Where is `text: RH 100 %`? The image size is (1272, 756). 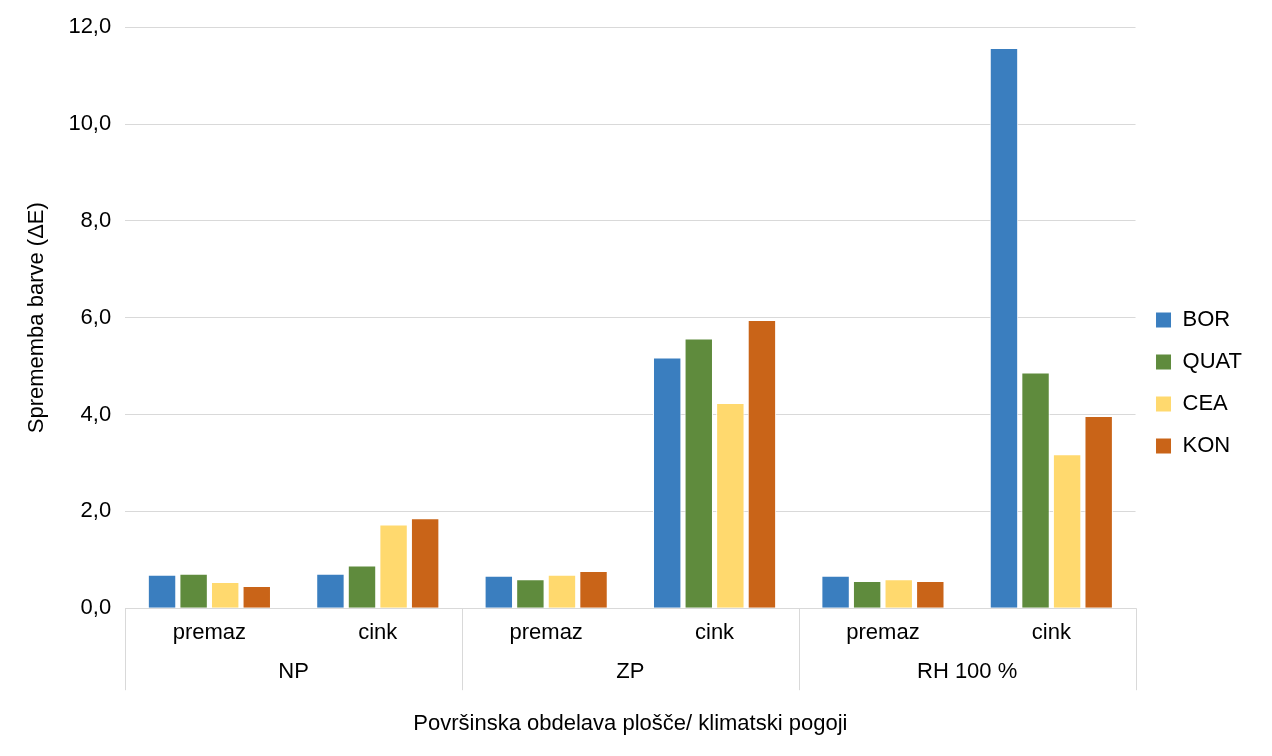 text: RH 100 % is located at coordinates (967, 671).